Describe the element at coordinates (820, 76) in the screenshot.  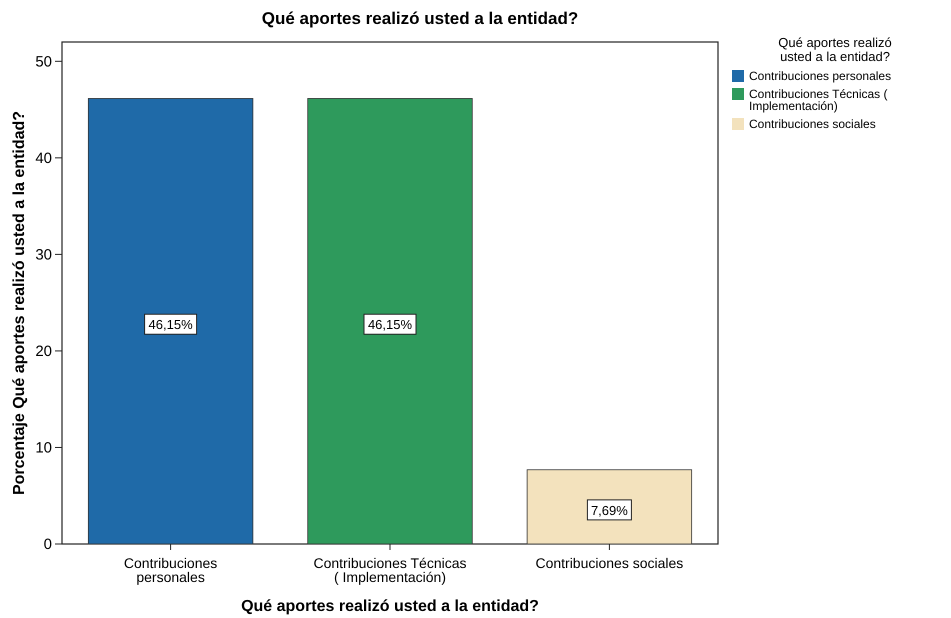
I see `legend-label: Contribuciones personales` at that location.